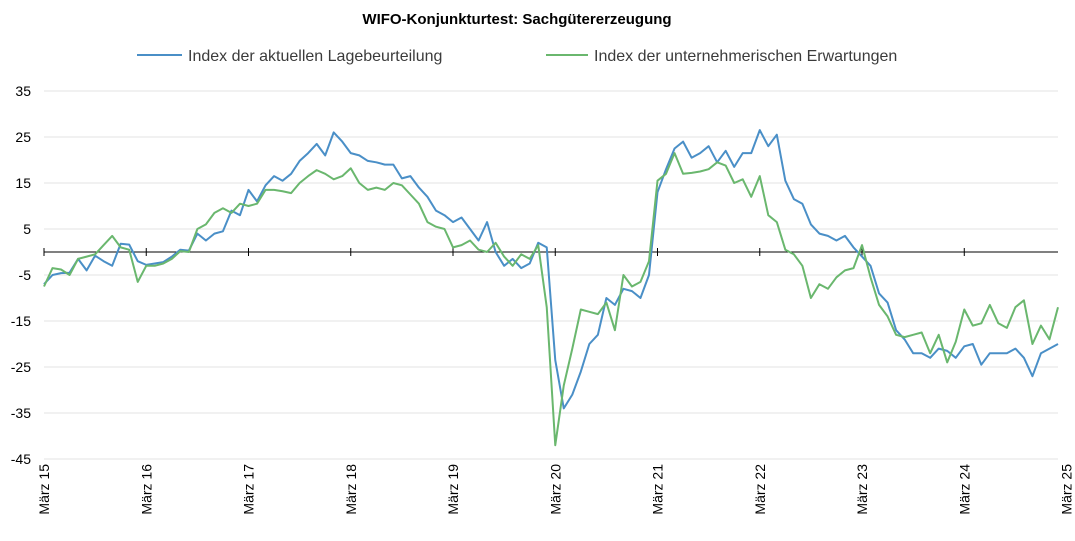  I want to click on y-tick-label: 5, so click(27, 229).